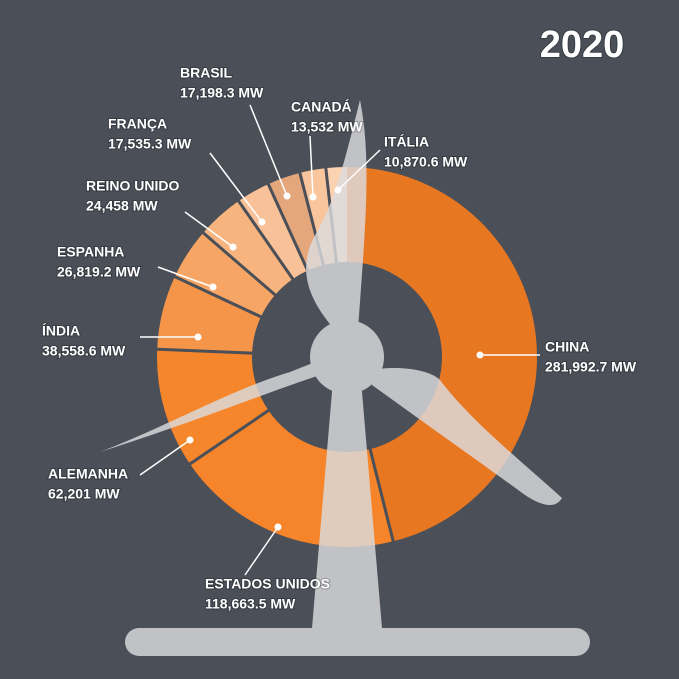 The image size is (679, 679). What do you see at coordinates (357, 642) in the screenshot?
I see `base` at bounding box center [357, 642].